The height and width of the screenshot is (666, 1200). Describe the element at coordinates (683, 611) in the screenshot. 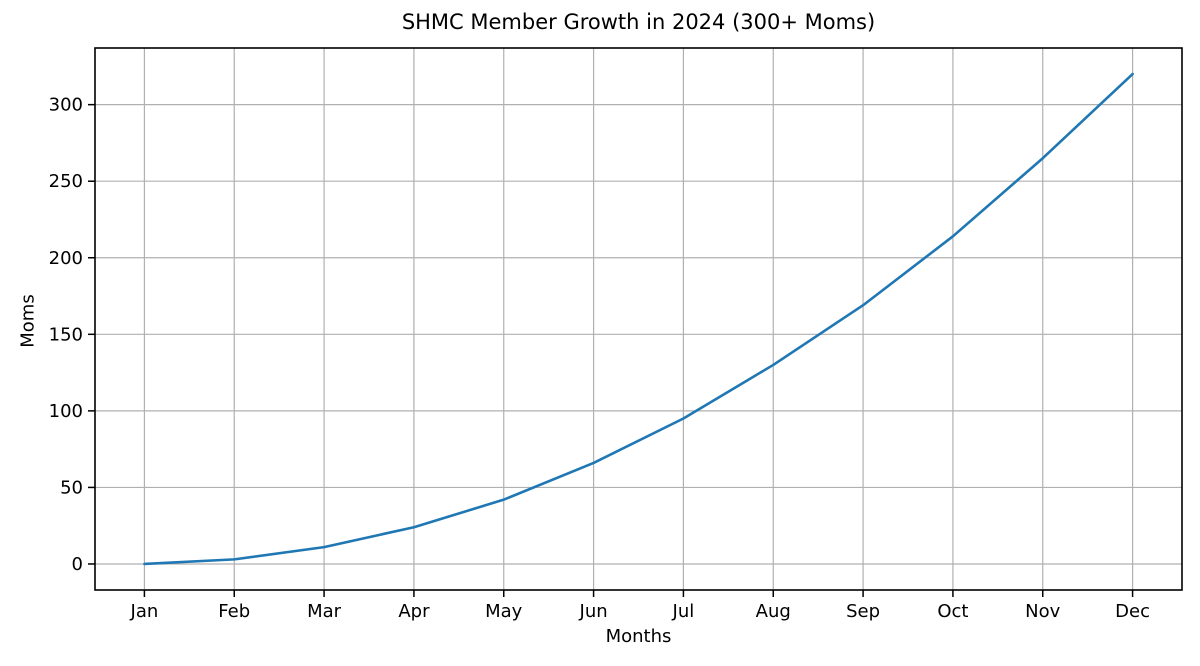

I see `x-tick-label: Jul` at that location.